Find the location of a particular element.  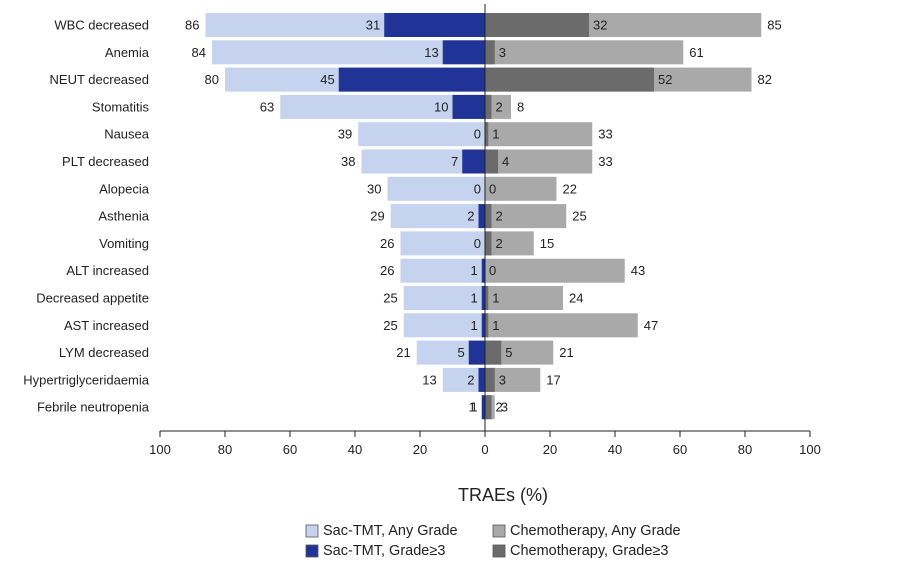

value-label-chemo-grade3: 32 is located at coordinates (600, 25).